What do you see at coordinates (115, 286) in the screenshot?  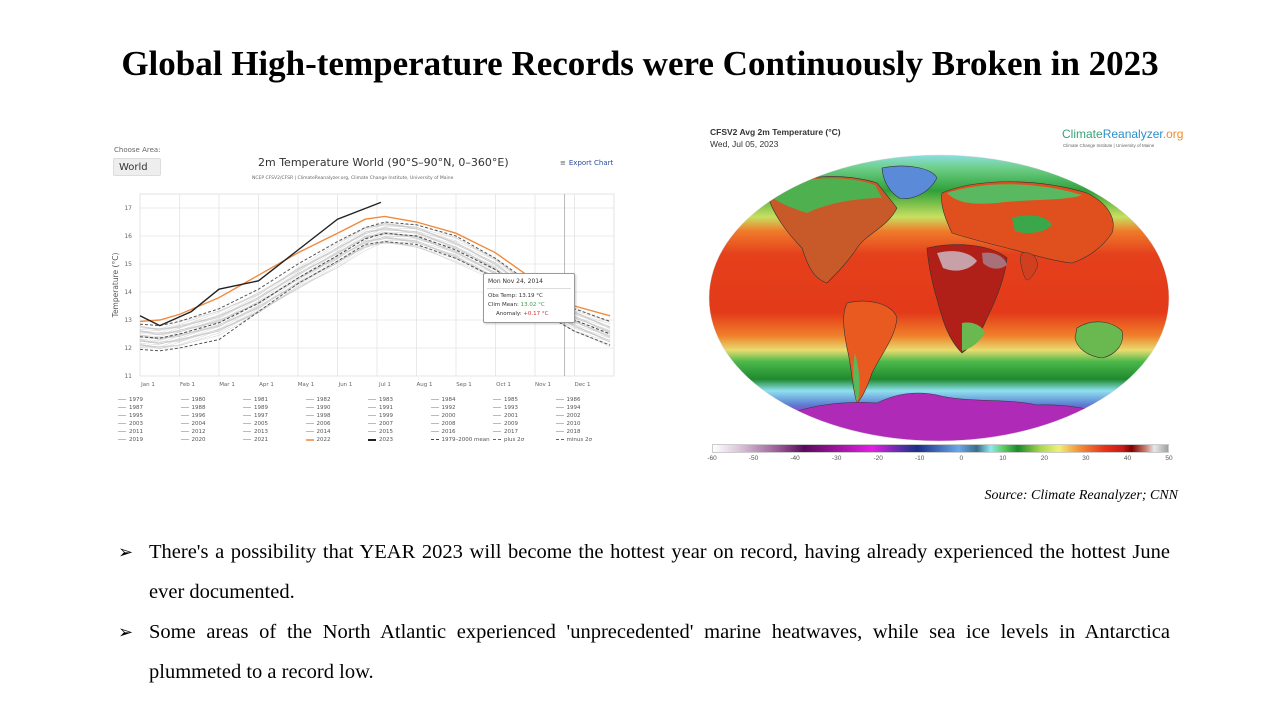 I see `y-axis-label: Temperature (°C)` at bounding box center [115, 286].